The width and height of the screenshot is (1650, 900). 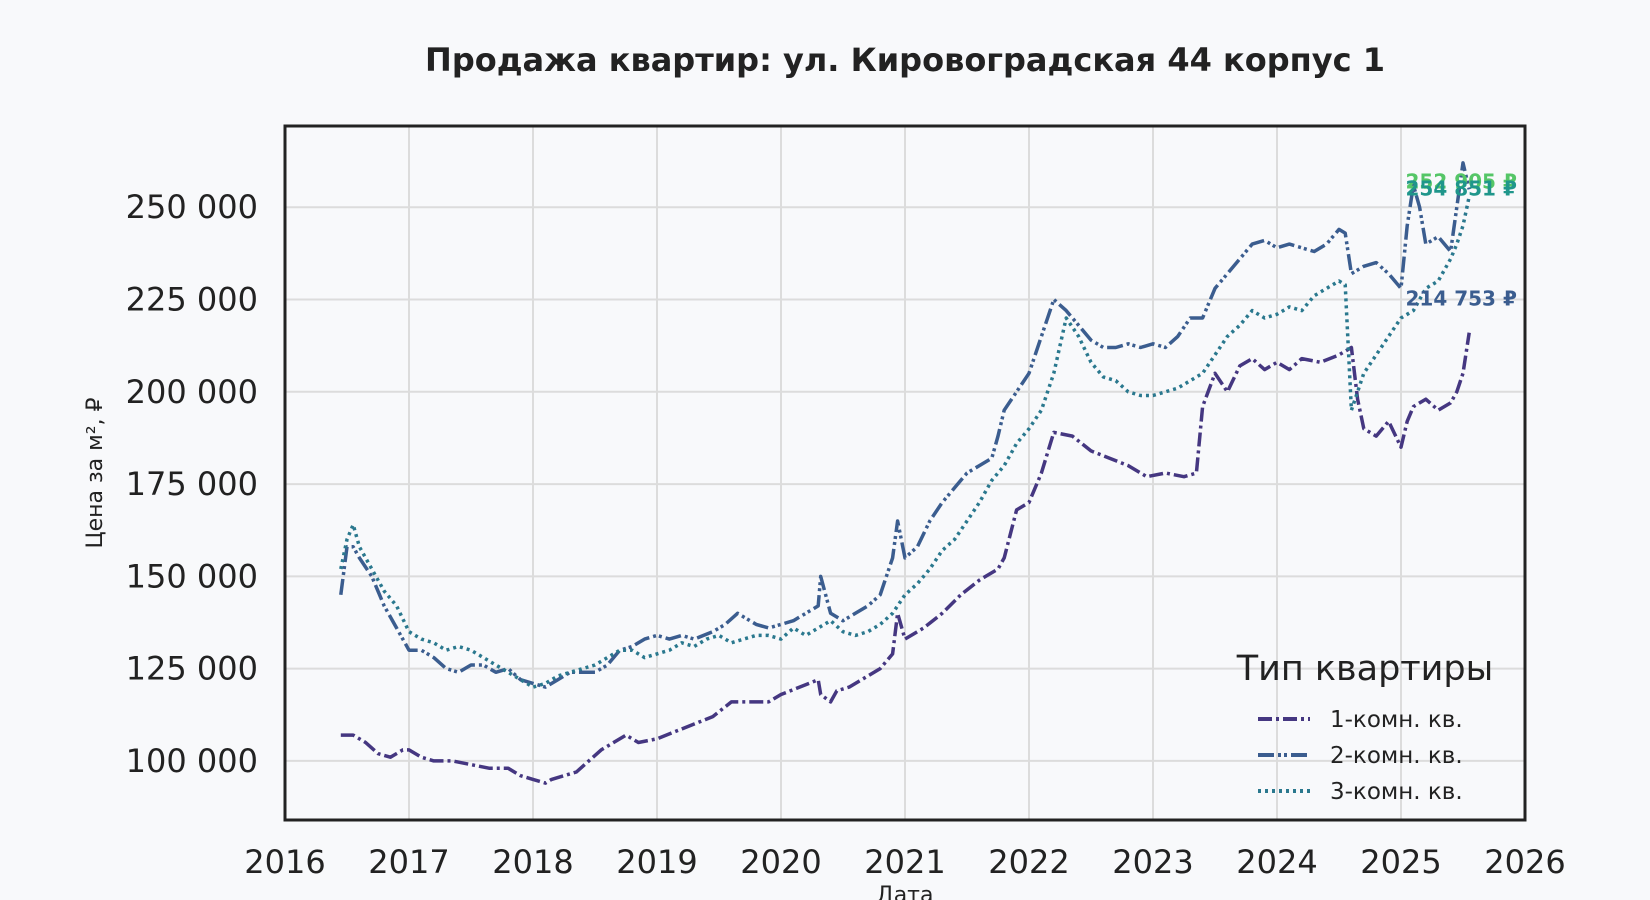 I want to click on y-tick-label: 150 000, so click(x=192, y=576).